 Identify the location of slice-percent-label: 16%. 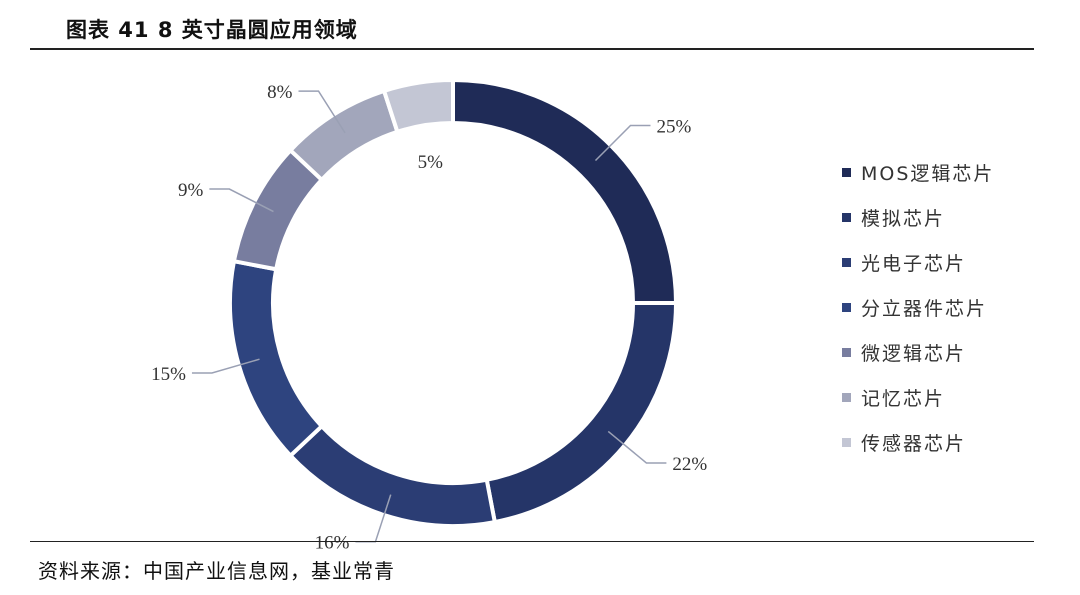
(332, 543).